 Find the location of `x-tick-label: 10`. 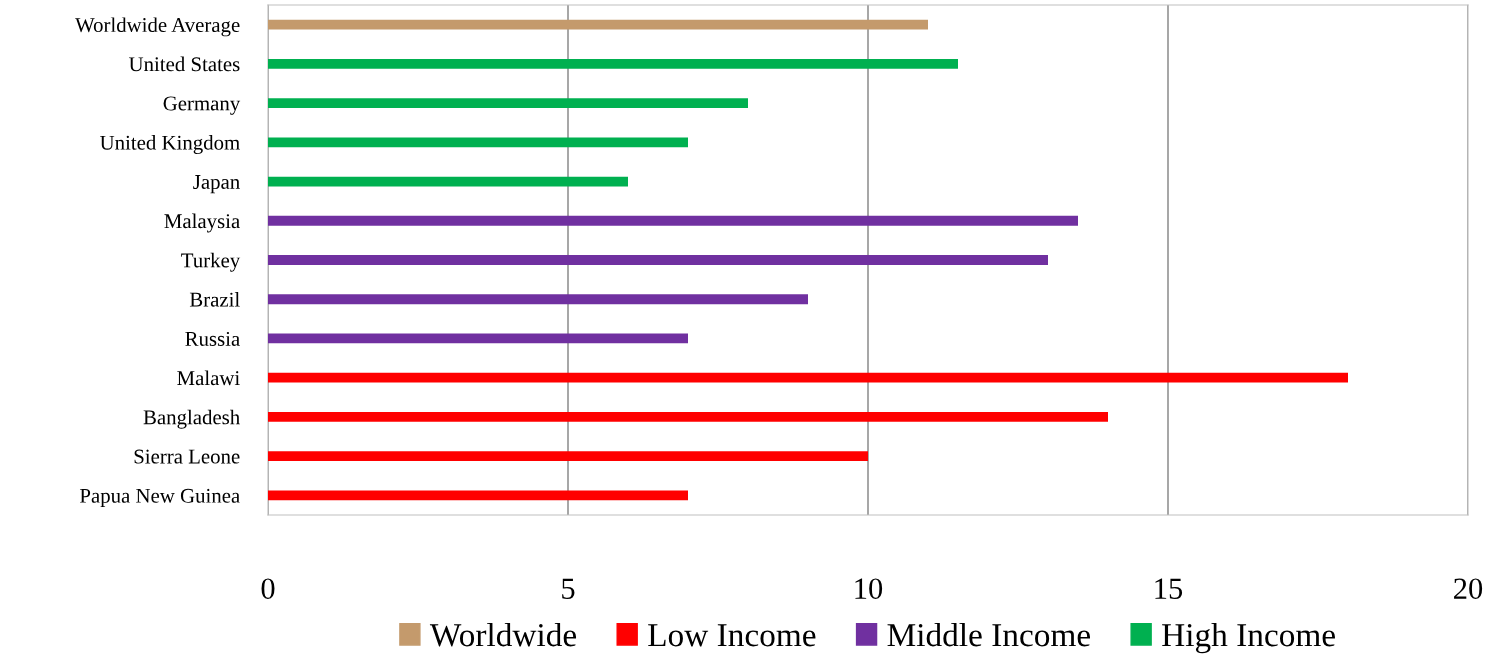

x-tick-label: 10 is located at coordinates (869, 588).